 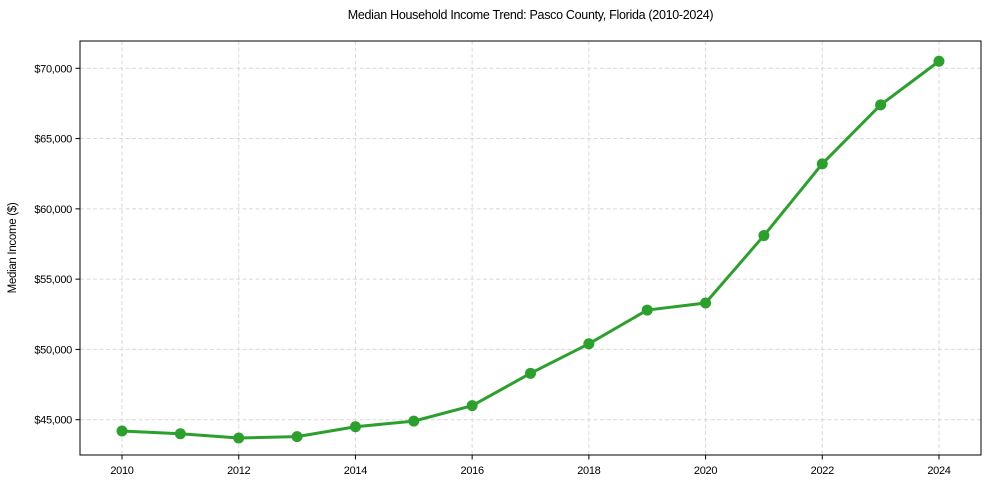 What do you see at coordinates (822, 471) in the screenshot?
I see `x-tick-label: 2022` at bounding box center [822, 471].